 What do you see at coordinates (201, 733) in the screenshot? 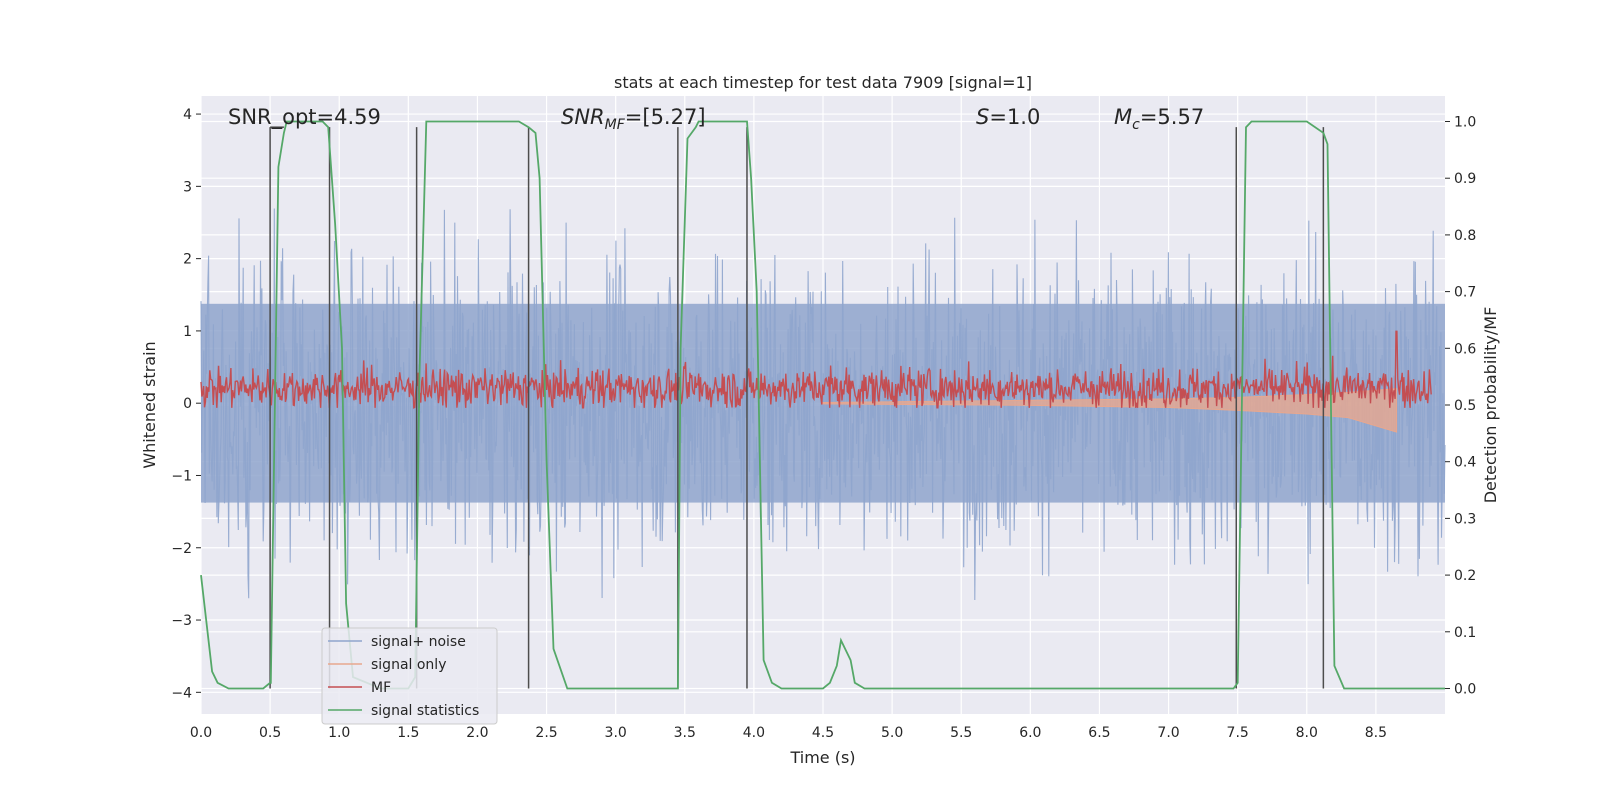
I see `x-tick-label: 0.0` at bounding box center [201, 733].